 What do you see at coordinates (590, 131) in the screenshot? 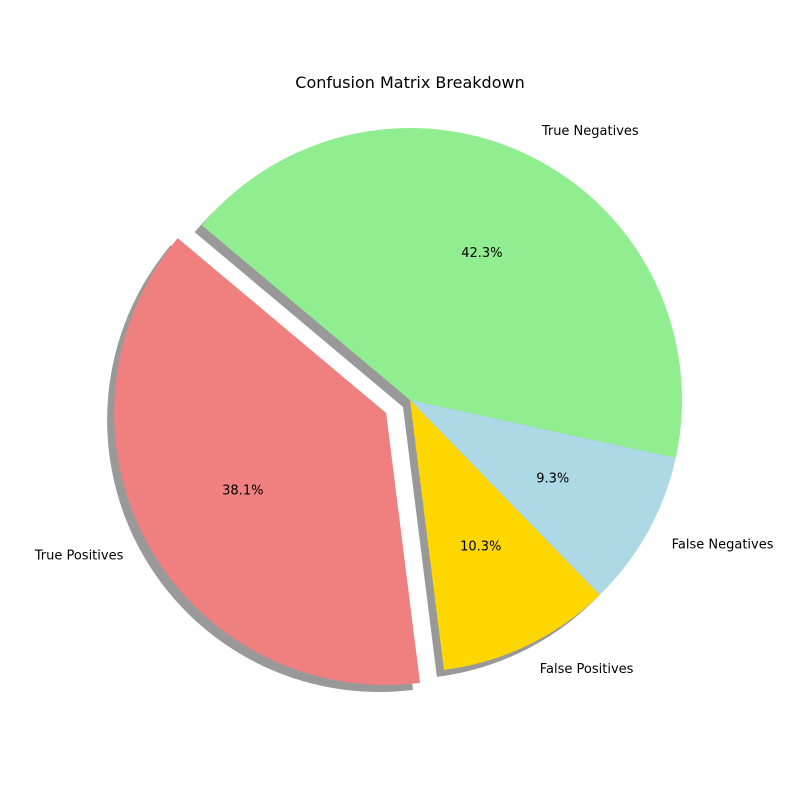
I see `slice-label-true-negatives: True Negatives` at bounding box center [590, 131].